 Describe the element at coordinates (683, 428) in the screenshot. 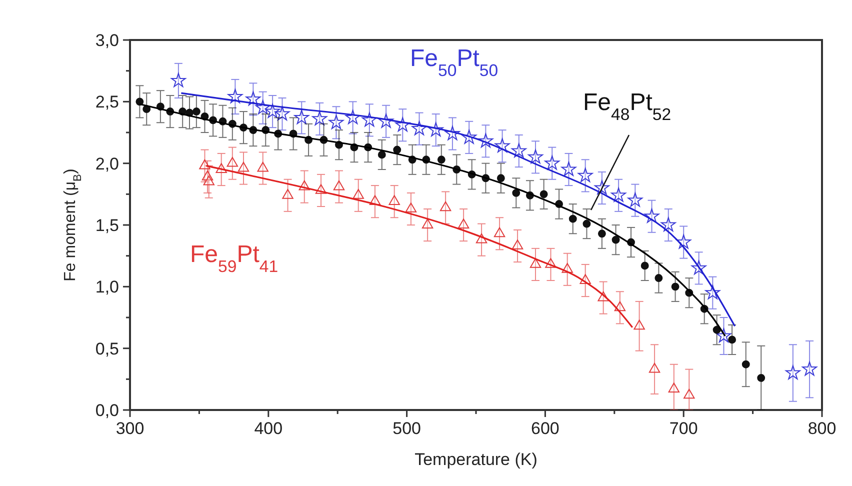

I see `x-tick-label: 700` at that location.